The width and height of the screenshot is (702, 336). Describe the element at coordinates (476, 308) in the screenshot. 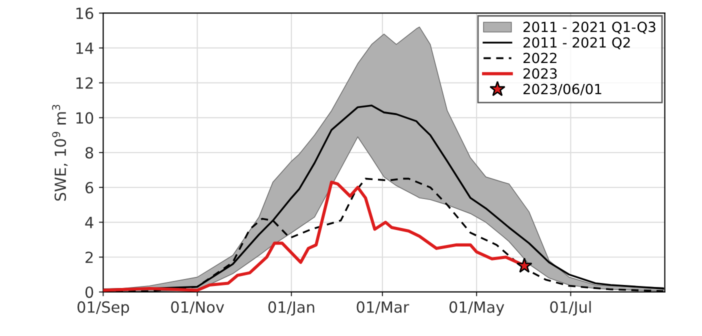

I see `x-tick-label: 01/May` at that location.